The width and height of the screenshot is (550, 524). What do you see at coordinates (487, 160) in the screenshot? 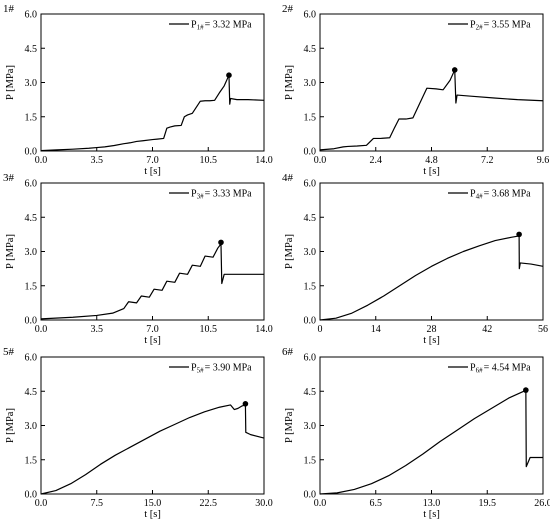
I see `x-tick-label: 7.2` at bounding box center [487, 160].